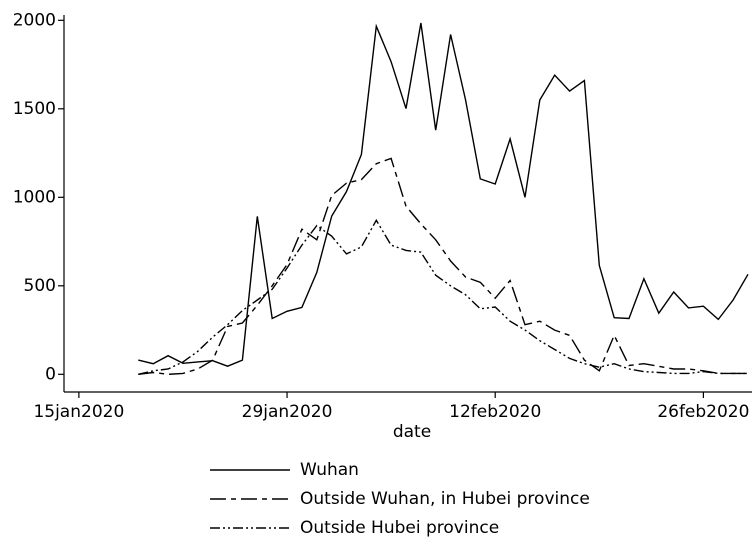 The image size is (755, 545). I want to click on x-tick-label: 29jan2020, so click(287, 412).